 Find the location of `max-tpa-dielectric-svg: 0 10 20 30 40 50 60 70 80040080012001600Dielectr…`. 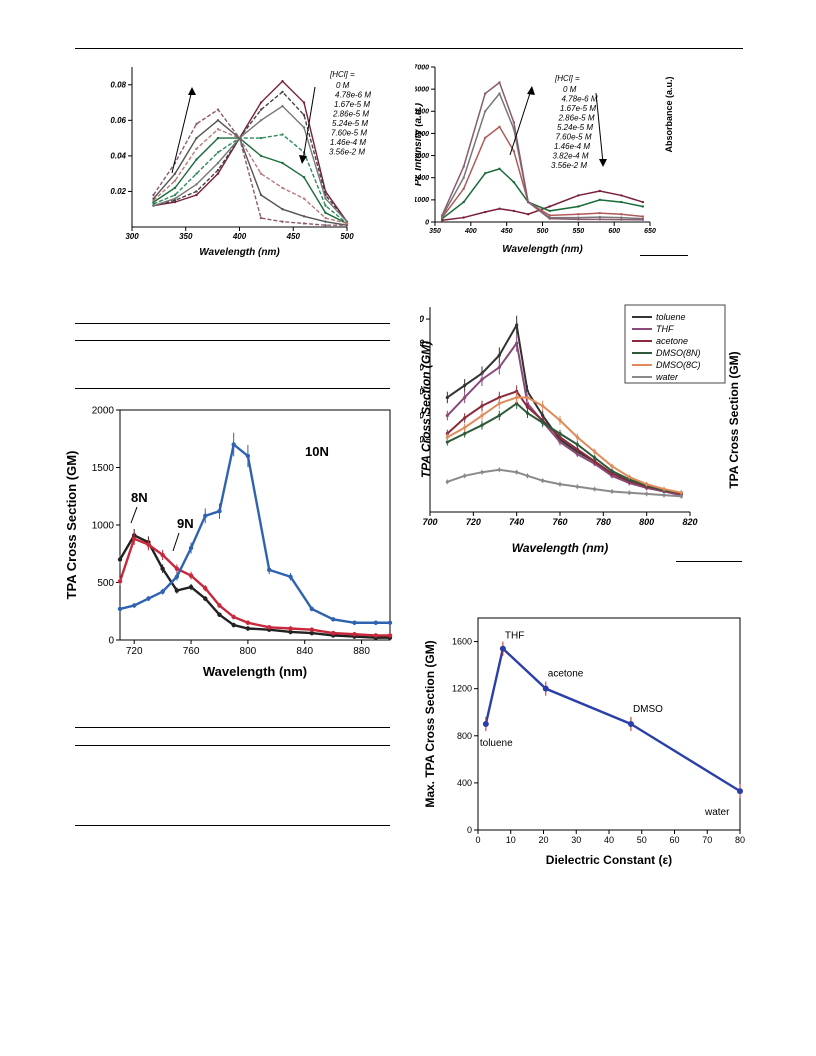

max-tpa-dielectric-svg: 0 10 20 30 40 50 60 70 80040080012001600Dielectr… is located at coordinates (584, 742).